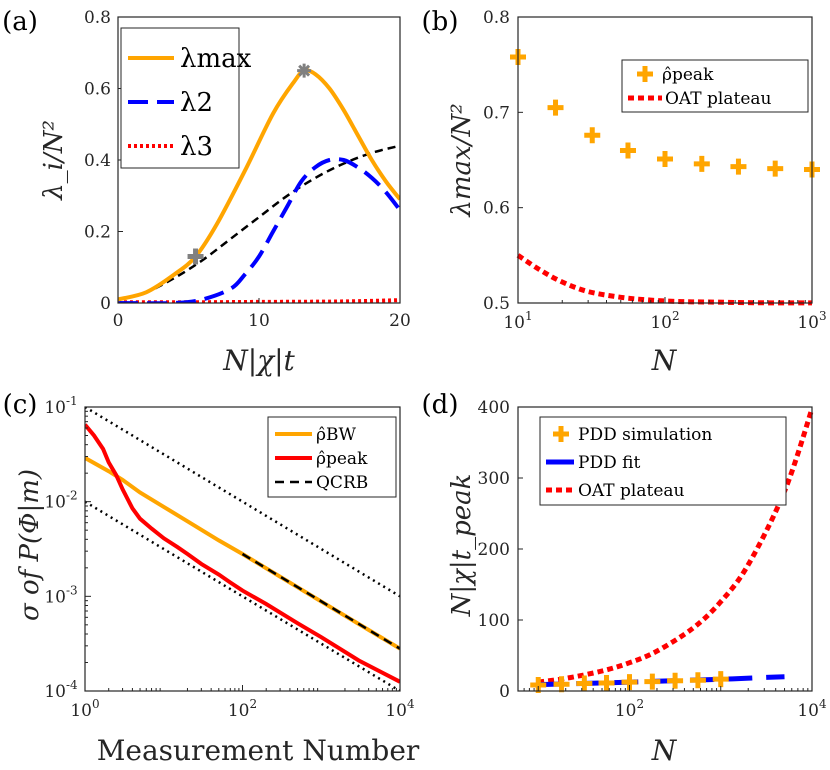 Image resolution: width=830 pixels, height=770 pixels. I want to click on x-tick-label: 20, so click(400, 321).